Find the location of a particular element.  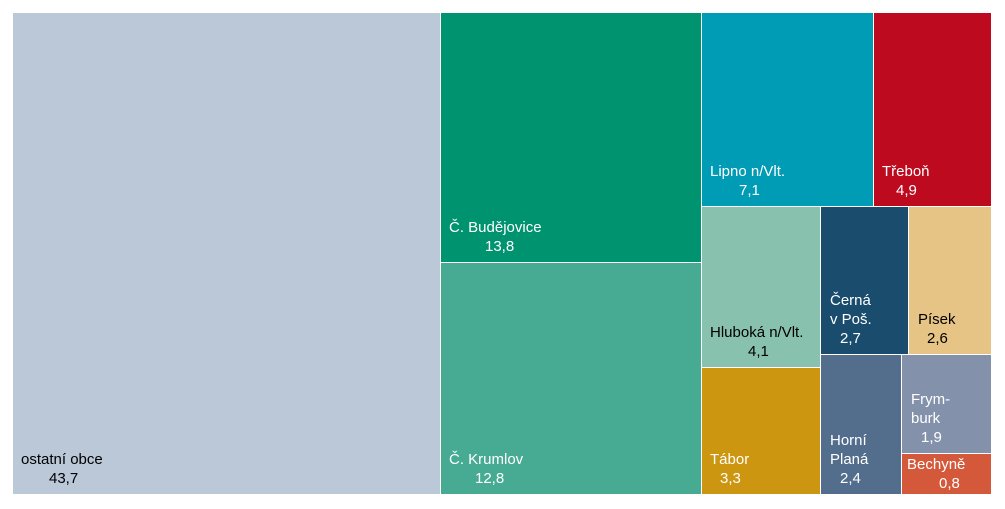

tile-name: Č. Budějovice is located at coordinates (495, 227).